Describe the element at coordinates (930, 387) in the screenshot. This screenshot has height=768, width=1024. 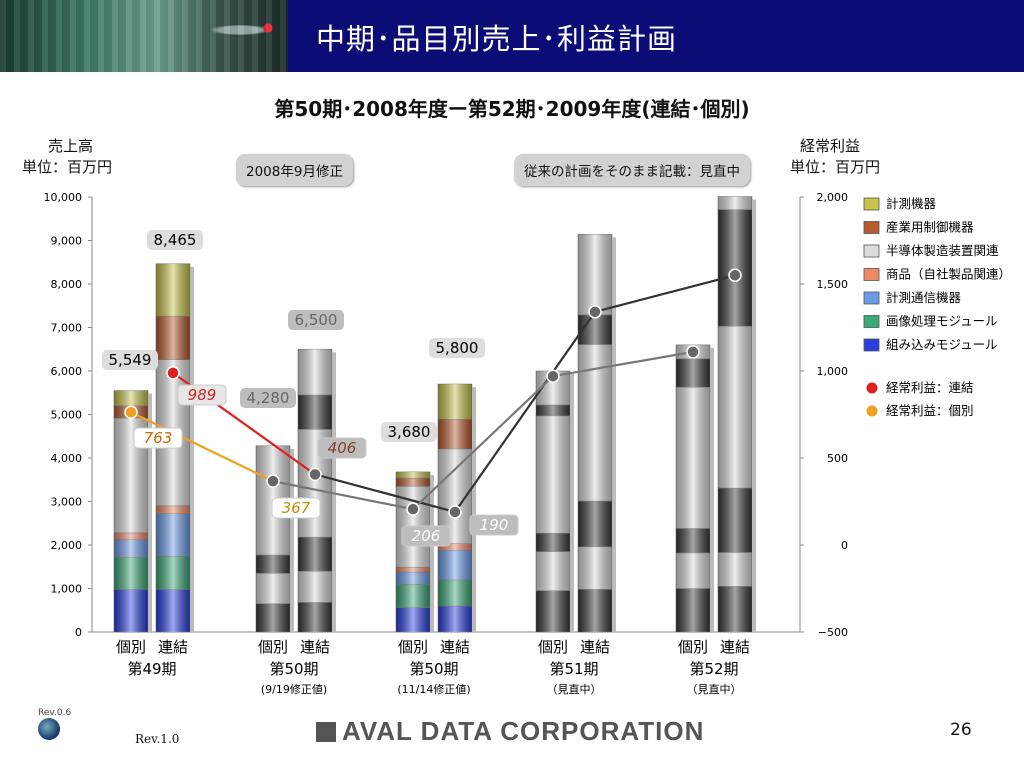
I see `legend-label: 経常利益：連結` at that location.